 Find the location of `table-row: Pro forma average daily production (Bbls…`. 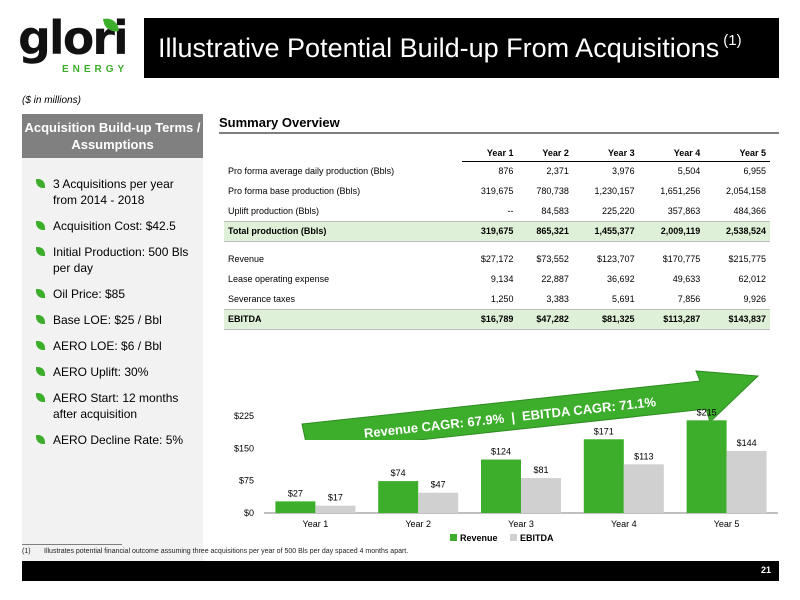

table-row: Pro forma average daily production (Bbls… is located at coordinates (497, 171).